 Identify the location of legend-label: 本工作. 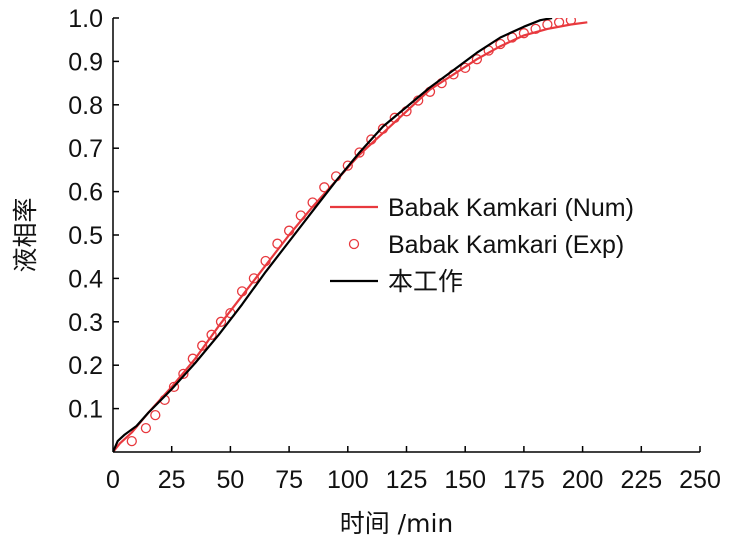
(425, 282).